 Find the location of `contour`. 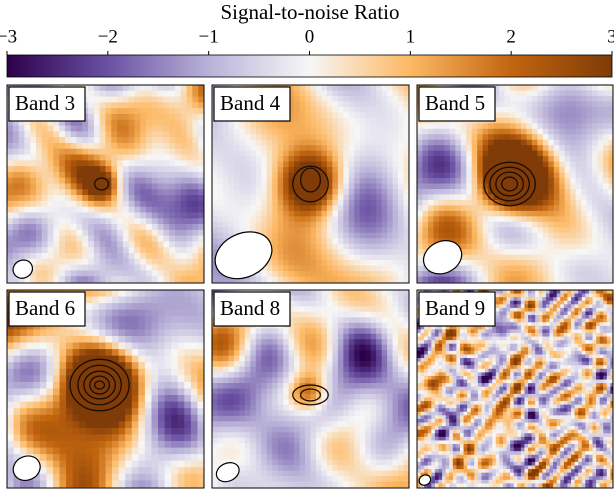

contour is located at coordinates (510, 184).